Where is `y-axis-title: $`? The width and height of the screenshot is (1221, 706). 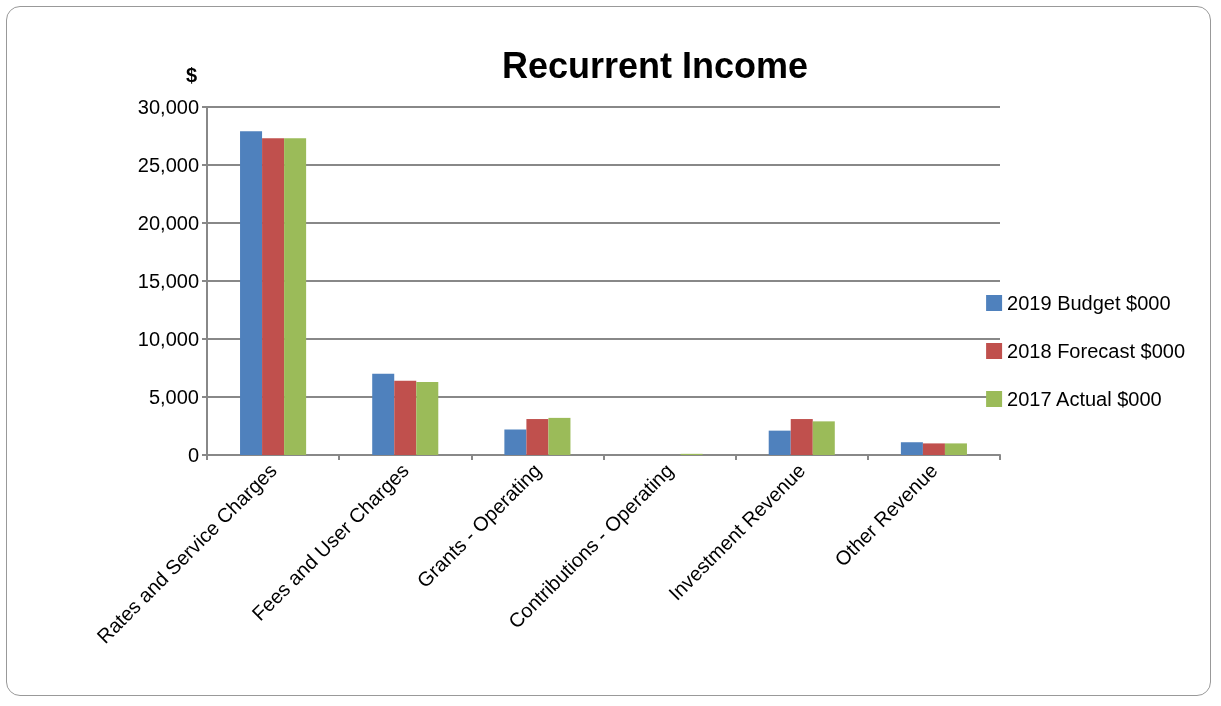 y-axis-title: $ is located at coordinates (191, 75).